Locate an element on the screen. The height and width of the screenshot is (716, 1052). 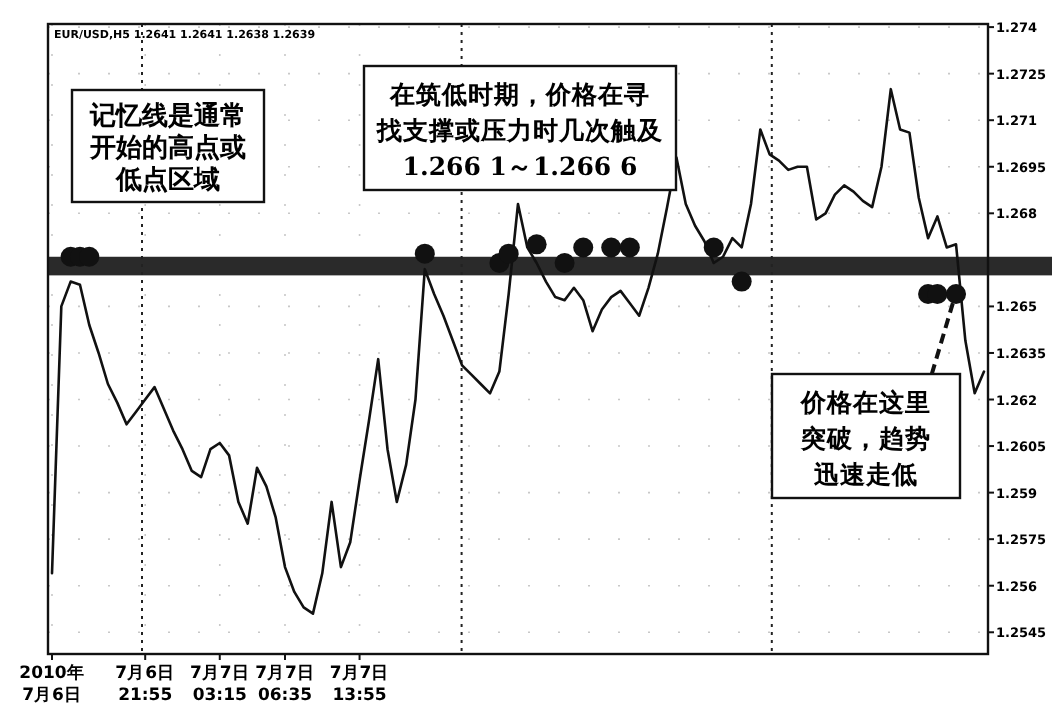
x-tick-label: 2010年 7月6日 is located at coordinates (52, 684).